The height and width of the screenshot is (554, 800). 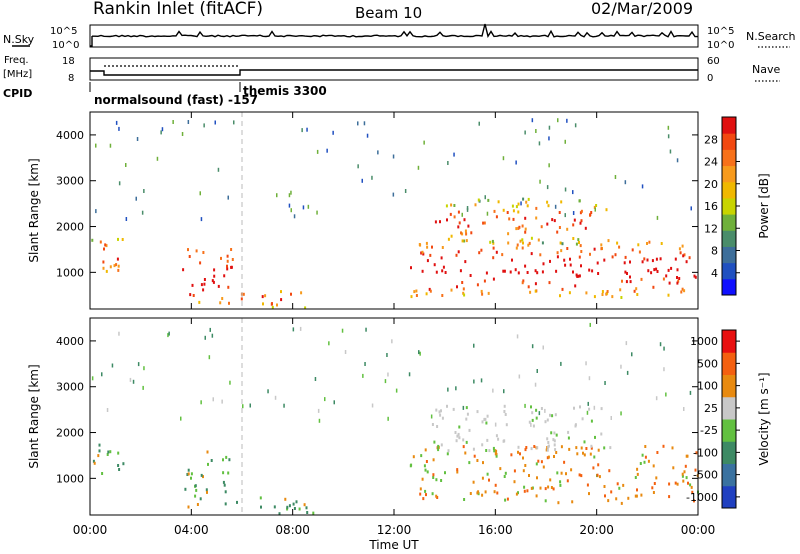 What do you see at coordinates (388, 13) in the screenshot?
I see `beam-label: Beam 10` at bounding box center [388, 13].